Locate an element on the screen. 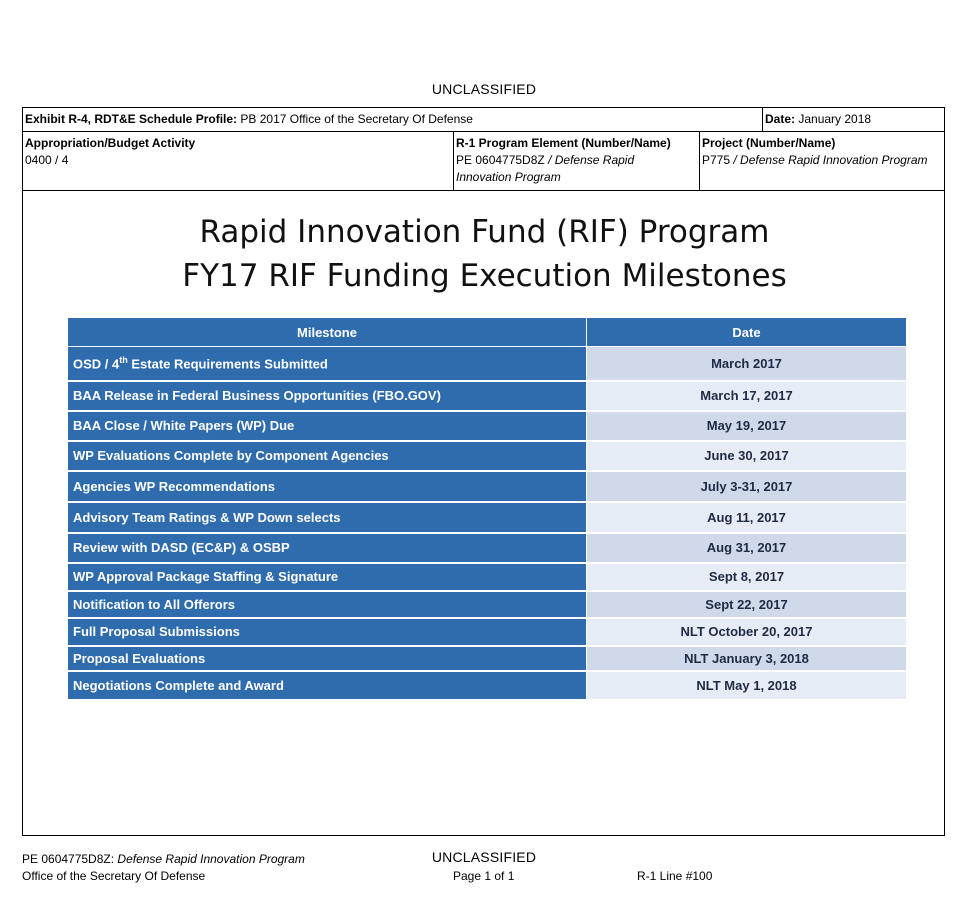 The image size is (968, 918). milestone-text-sup: th is located at coordinates (123, 360).